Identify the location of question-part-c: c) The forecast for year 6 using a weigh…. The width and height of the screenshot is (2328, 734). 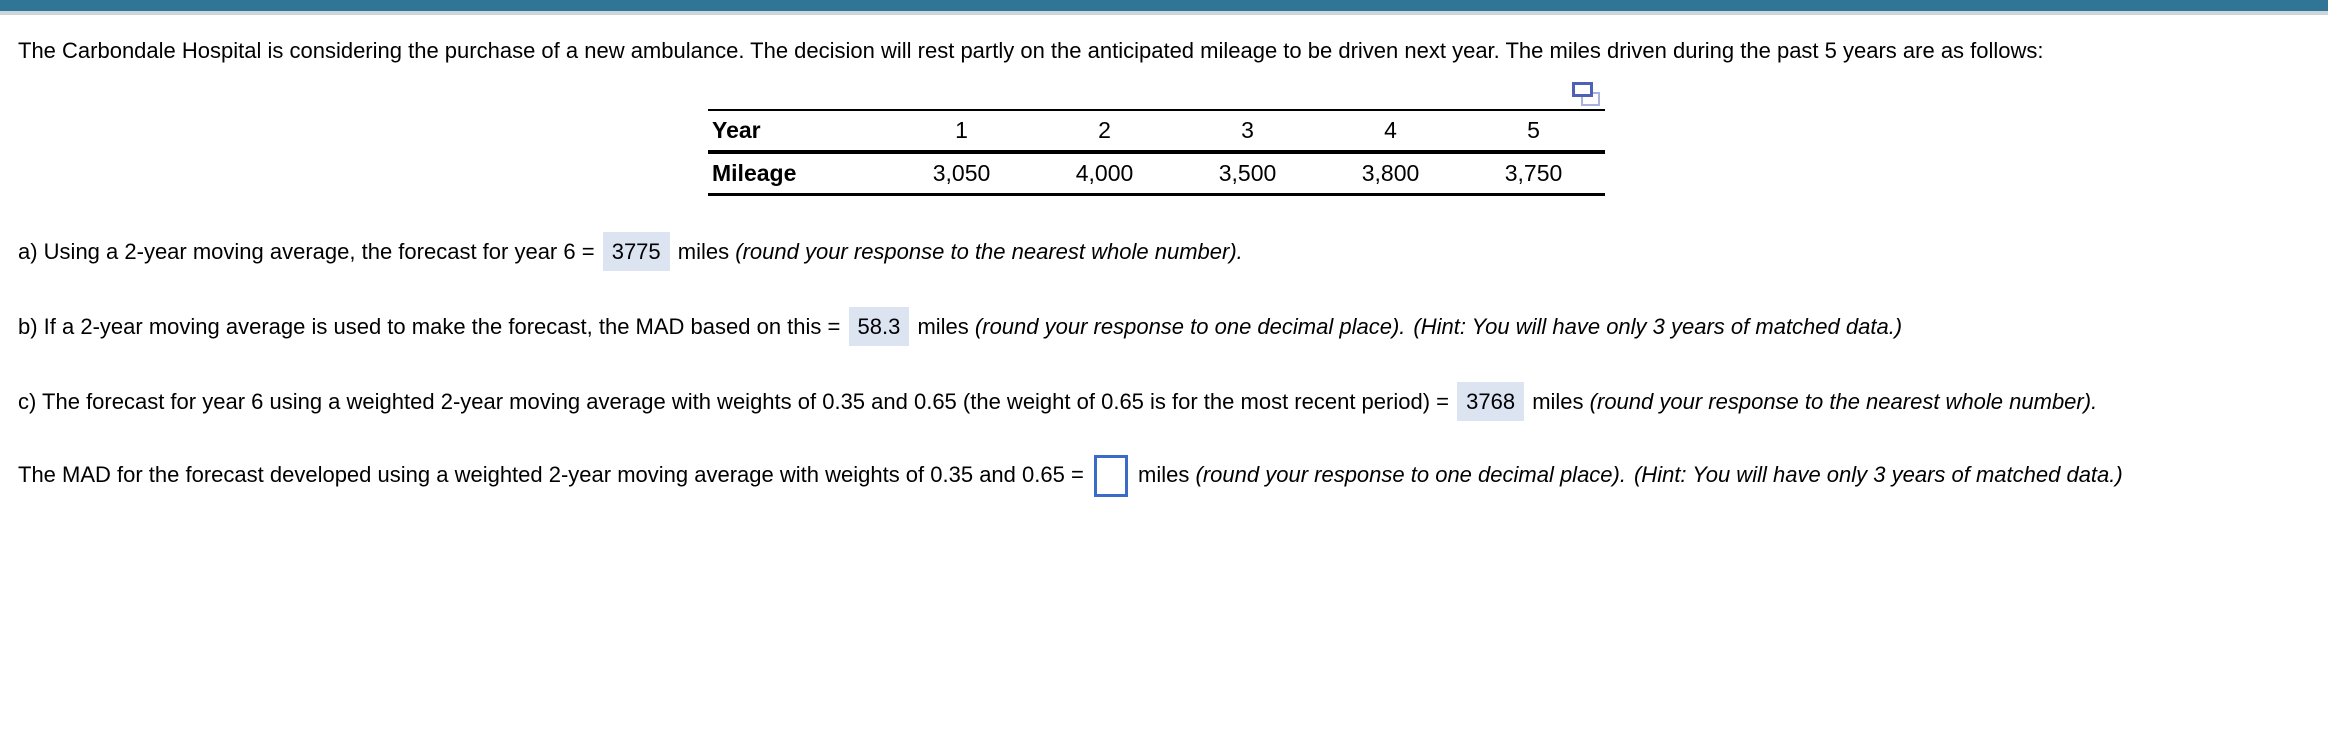
(1164, 401).